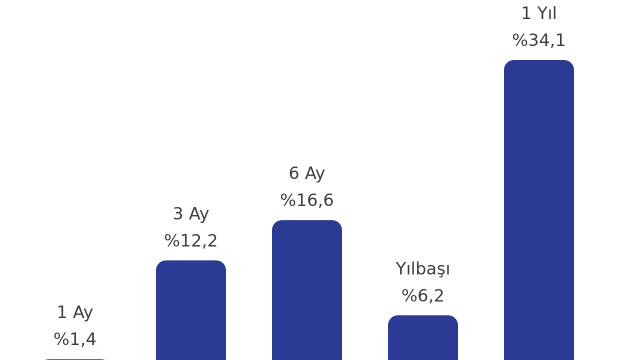 The image size is (618, 360). Describe the element at coordinates (423, 269) in the screenshot. I see `category-label-3: Yılbaşı` at that location.